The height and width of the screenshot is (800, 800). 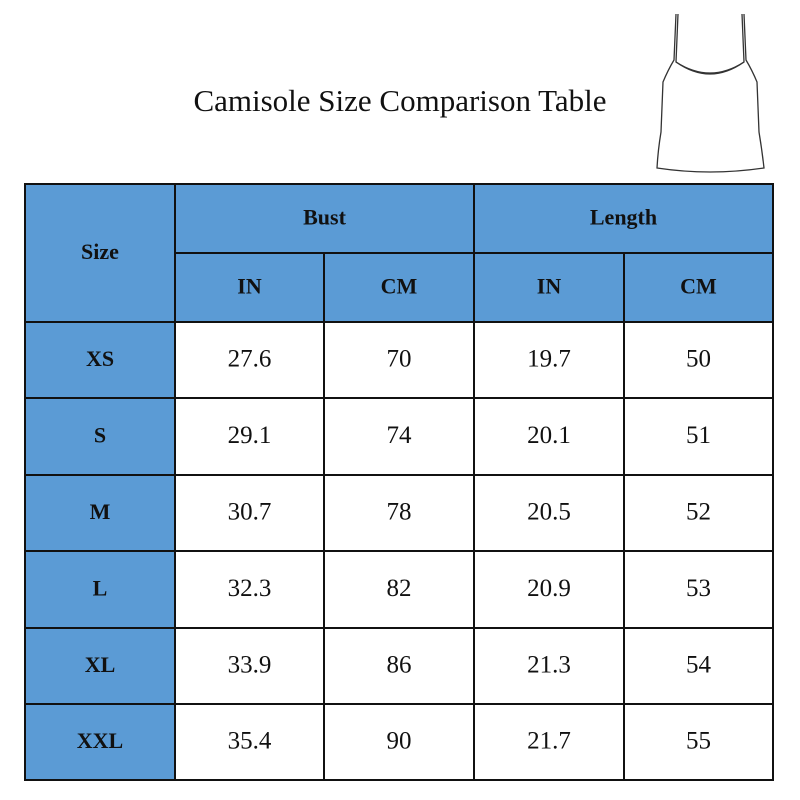 I want to click on measurement: 51, so click(x=698, y=435).